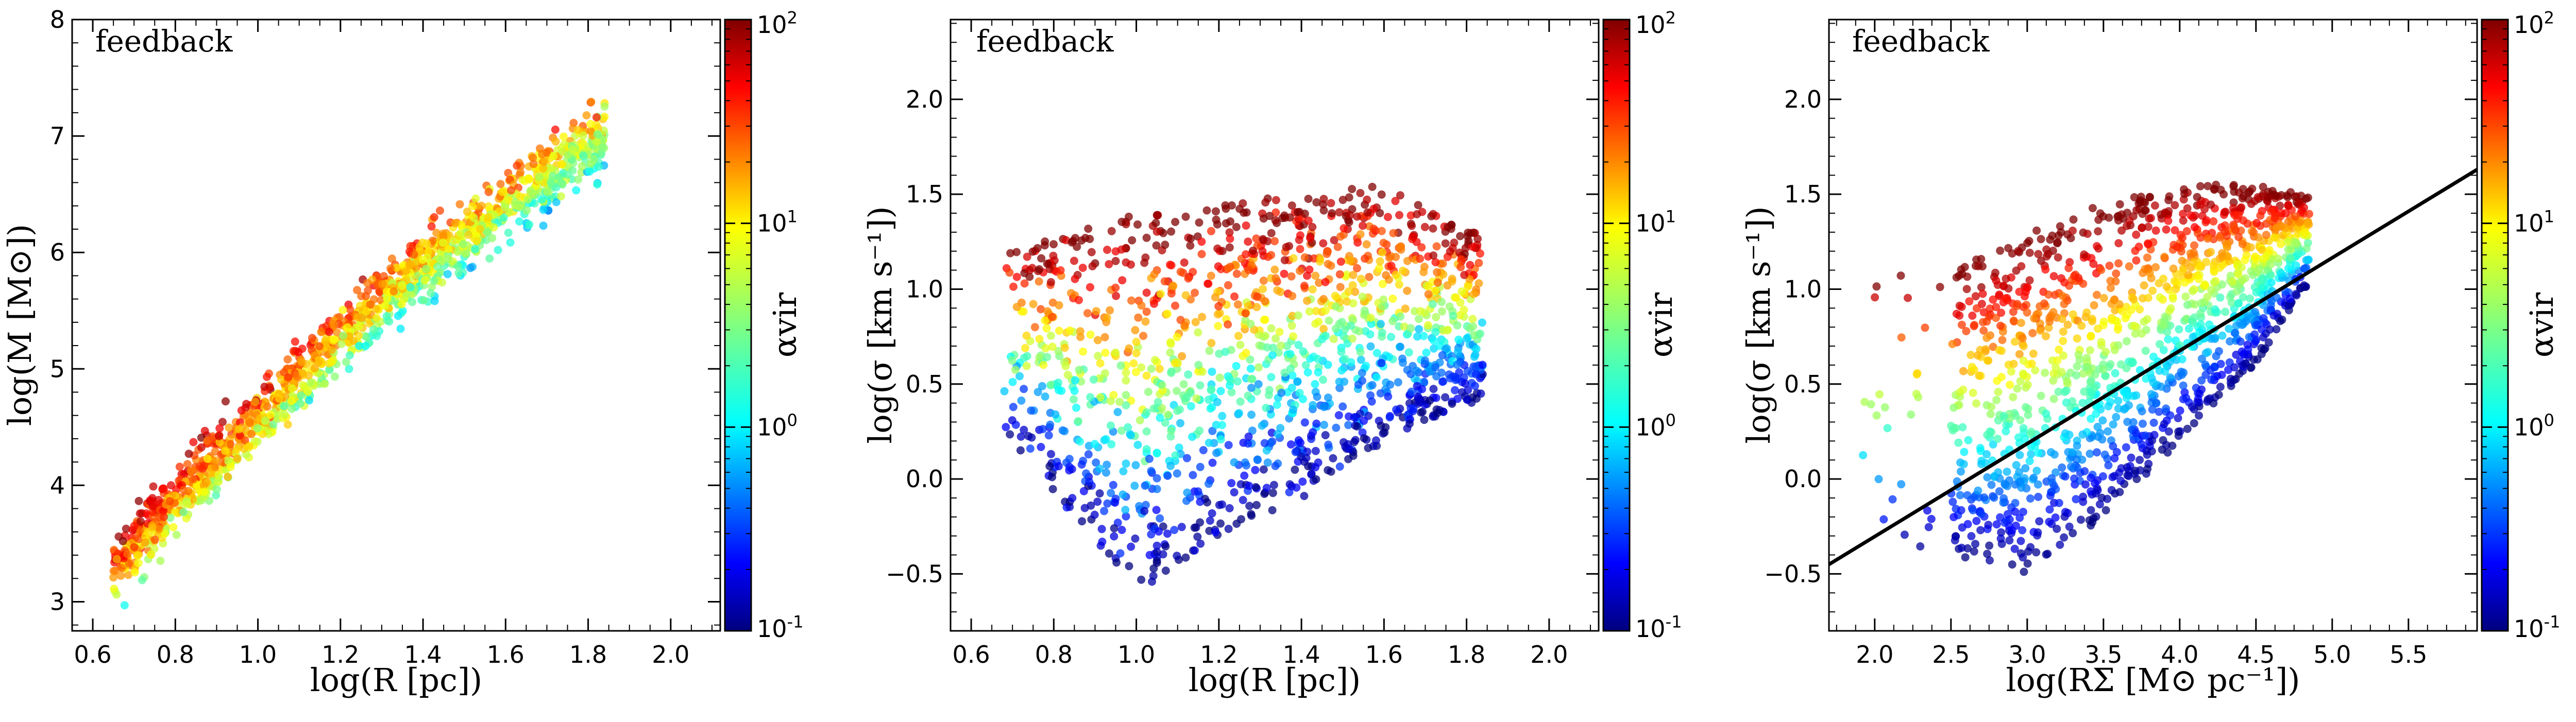 This screenshot has width=2576, height=722. I want to click on colorbar-tick-label: 101, so click(1655, 222).